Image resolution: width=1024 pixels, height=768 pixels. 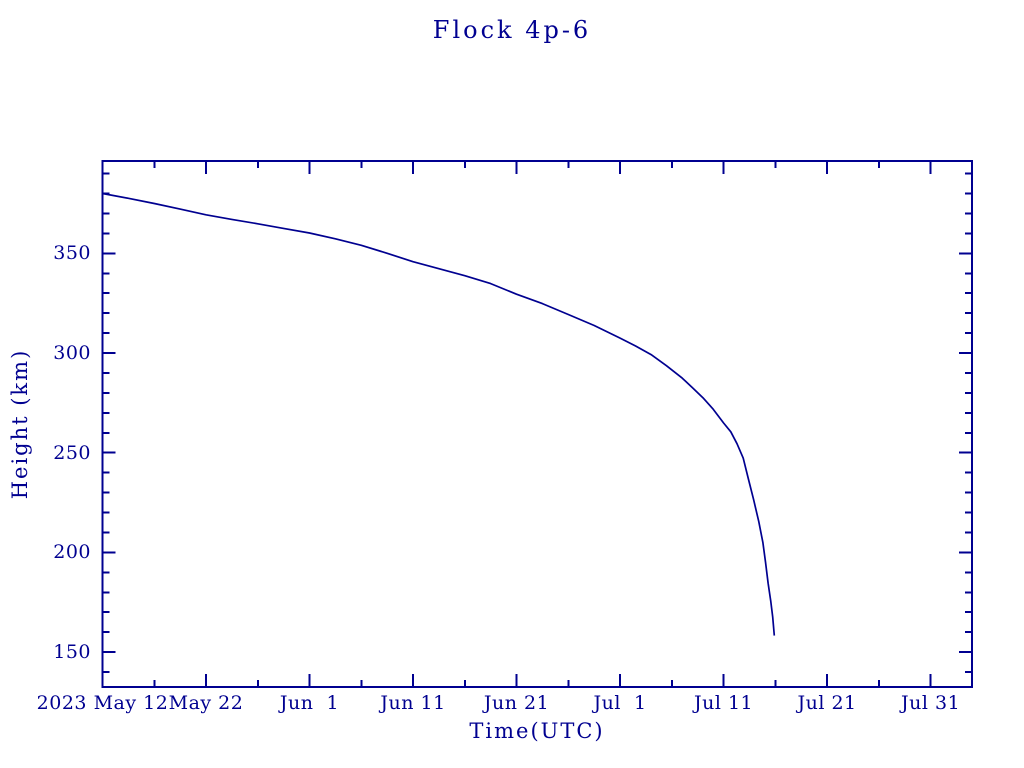 I want to click on x-axis-label: Time(UTC), so click(x=537, y=731).